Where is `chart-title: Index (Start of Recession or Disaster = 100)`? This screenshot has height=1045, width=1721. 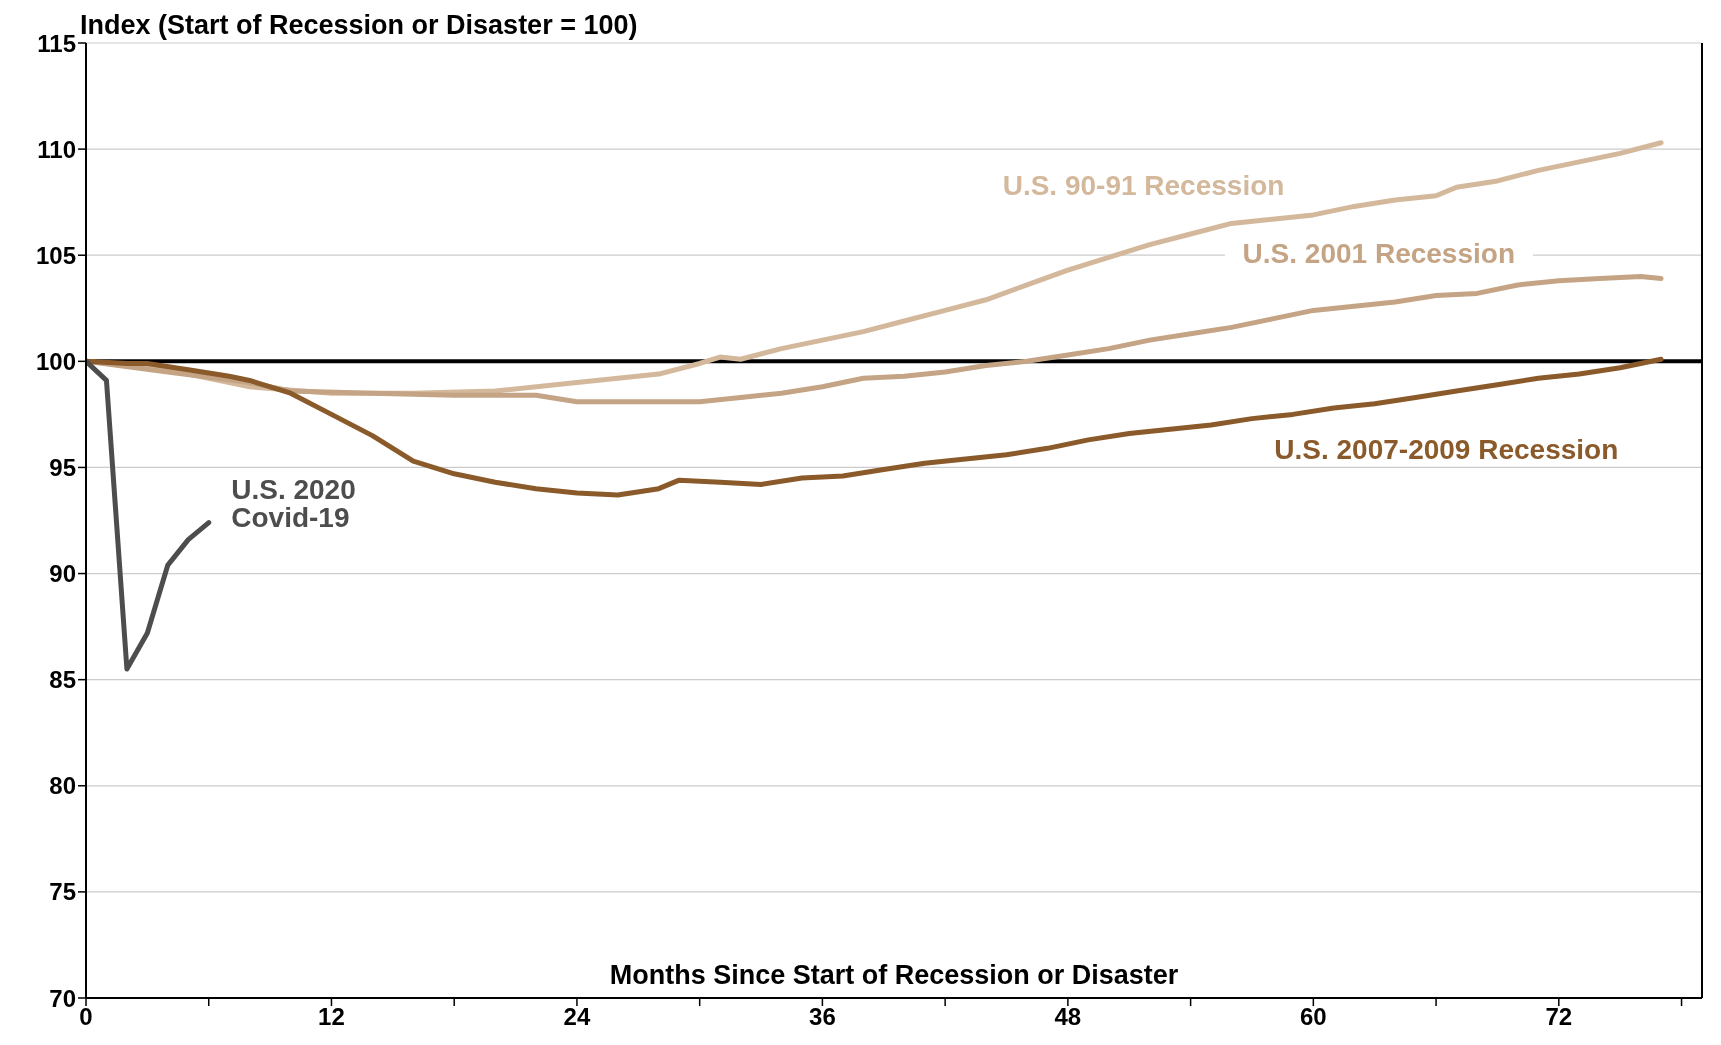
chart-title: Index (Start of Recession or Disaster = 100) is located at coordinates (359, 25).